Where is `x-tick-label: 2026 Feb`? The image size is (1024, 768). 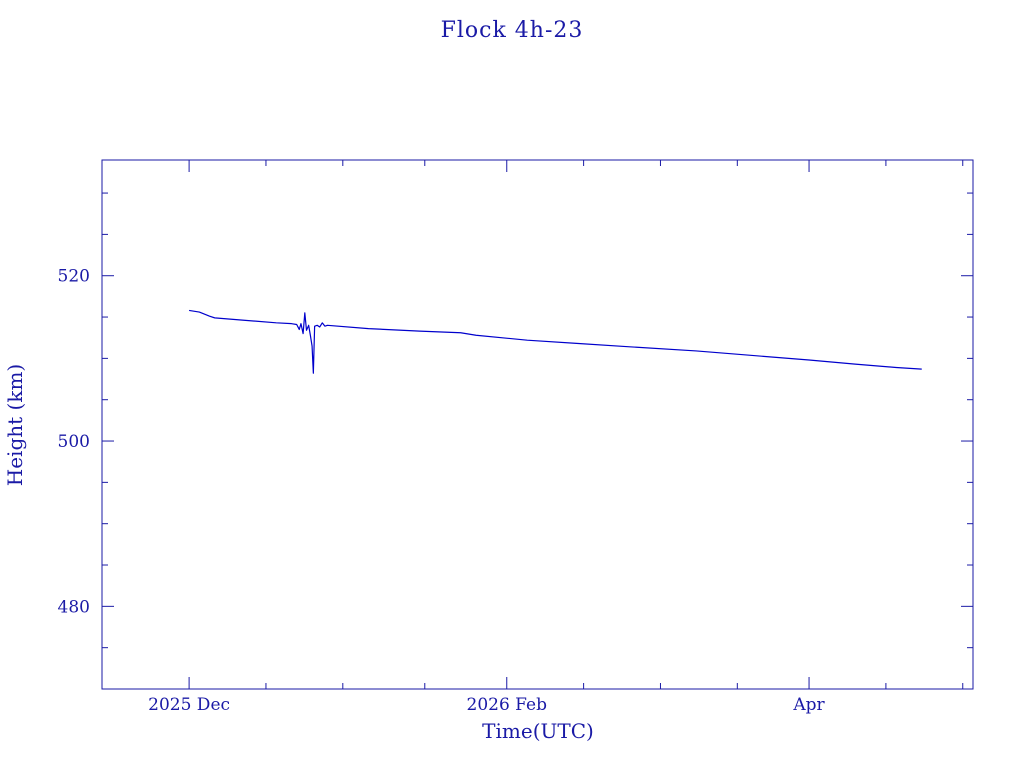 x-tick-label: 2026 Feb is located at coordinates (507, 705).